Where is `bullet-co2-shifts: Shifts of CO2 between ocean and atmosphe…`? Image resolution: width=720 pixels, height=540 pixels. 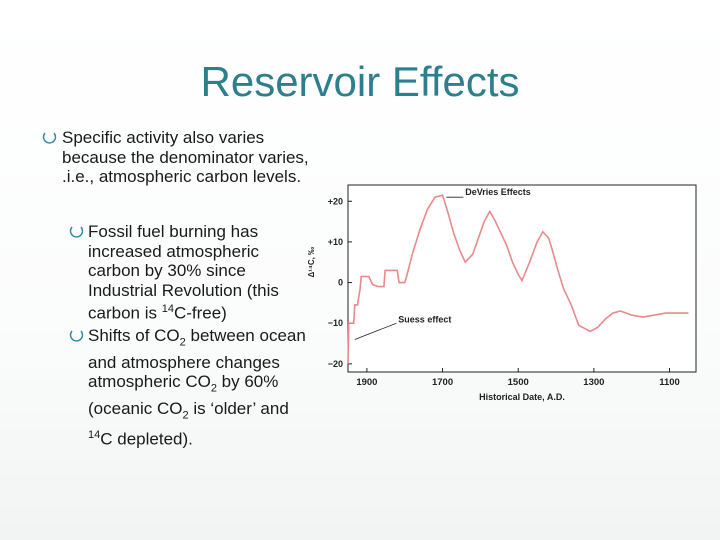 bullet-co2-shifts: Shifts of CO2 between ocean and atmosphe… is located at coordinates (188, 387).